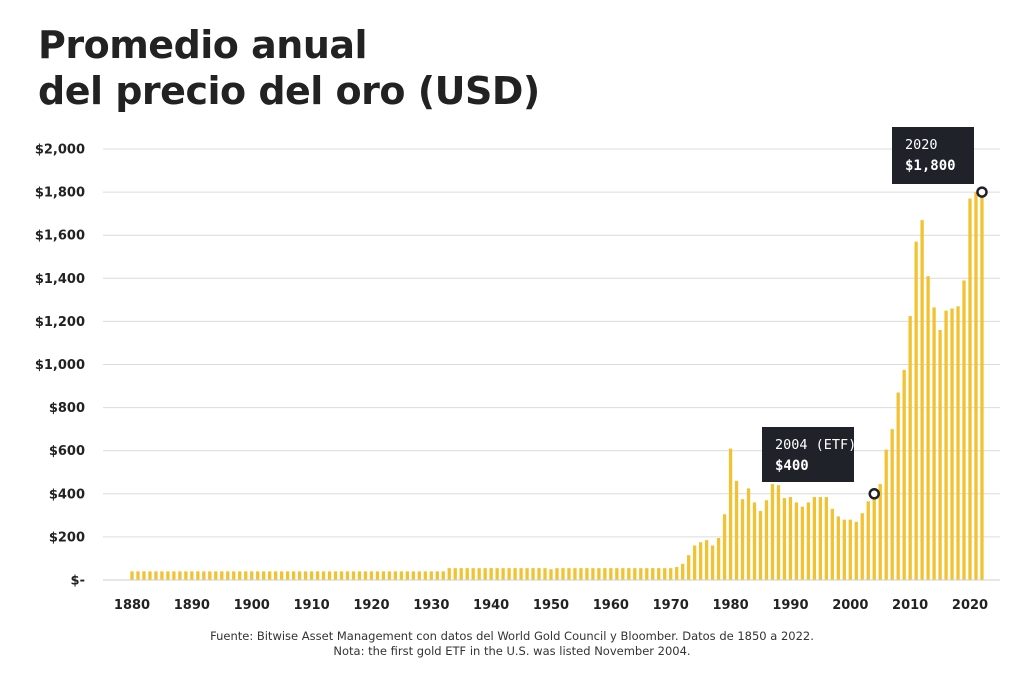 This screenshot has height=683, width=1024. What do you see at coordinates (815, 445) in the screenshot?
I see `annotation-label: 2004 (ETF)` at bounding box center [815, 445].